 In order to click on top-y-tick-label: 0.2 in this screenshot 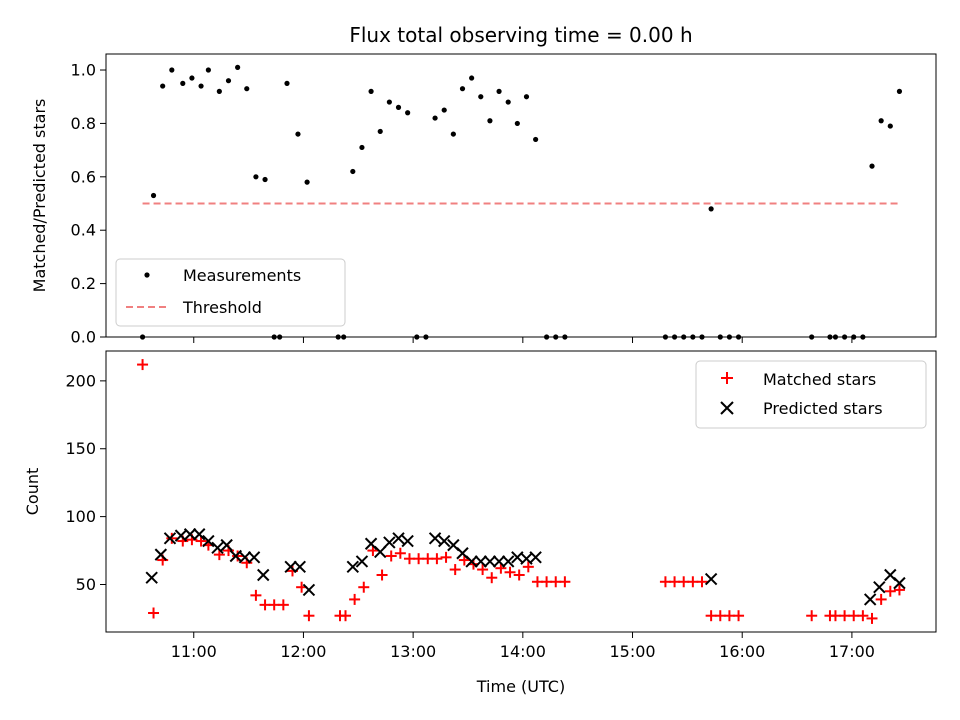, I will do `click(83, 283)`.